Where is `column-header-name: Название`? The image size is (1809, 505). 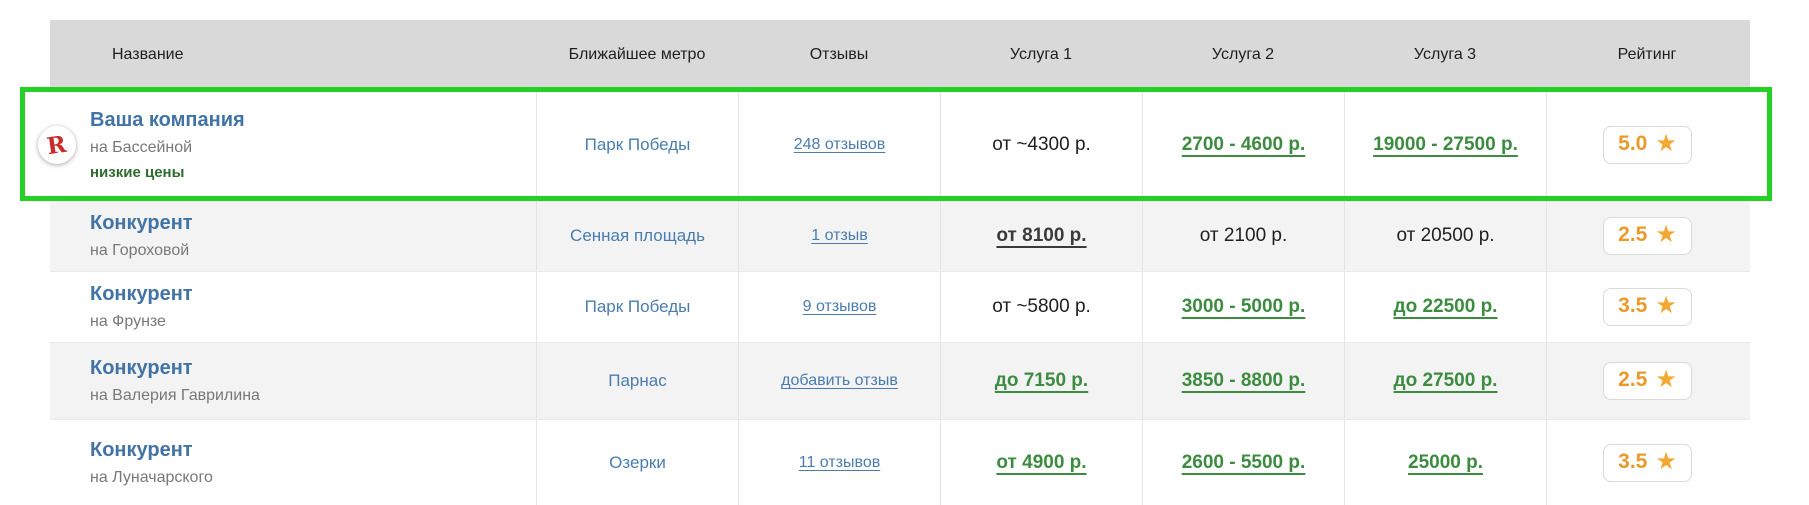
column-header-name: Название is located at coordinates (148, 54).